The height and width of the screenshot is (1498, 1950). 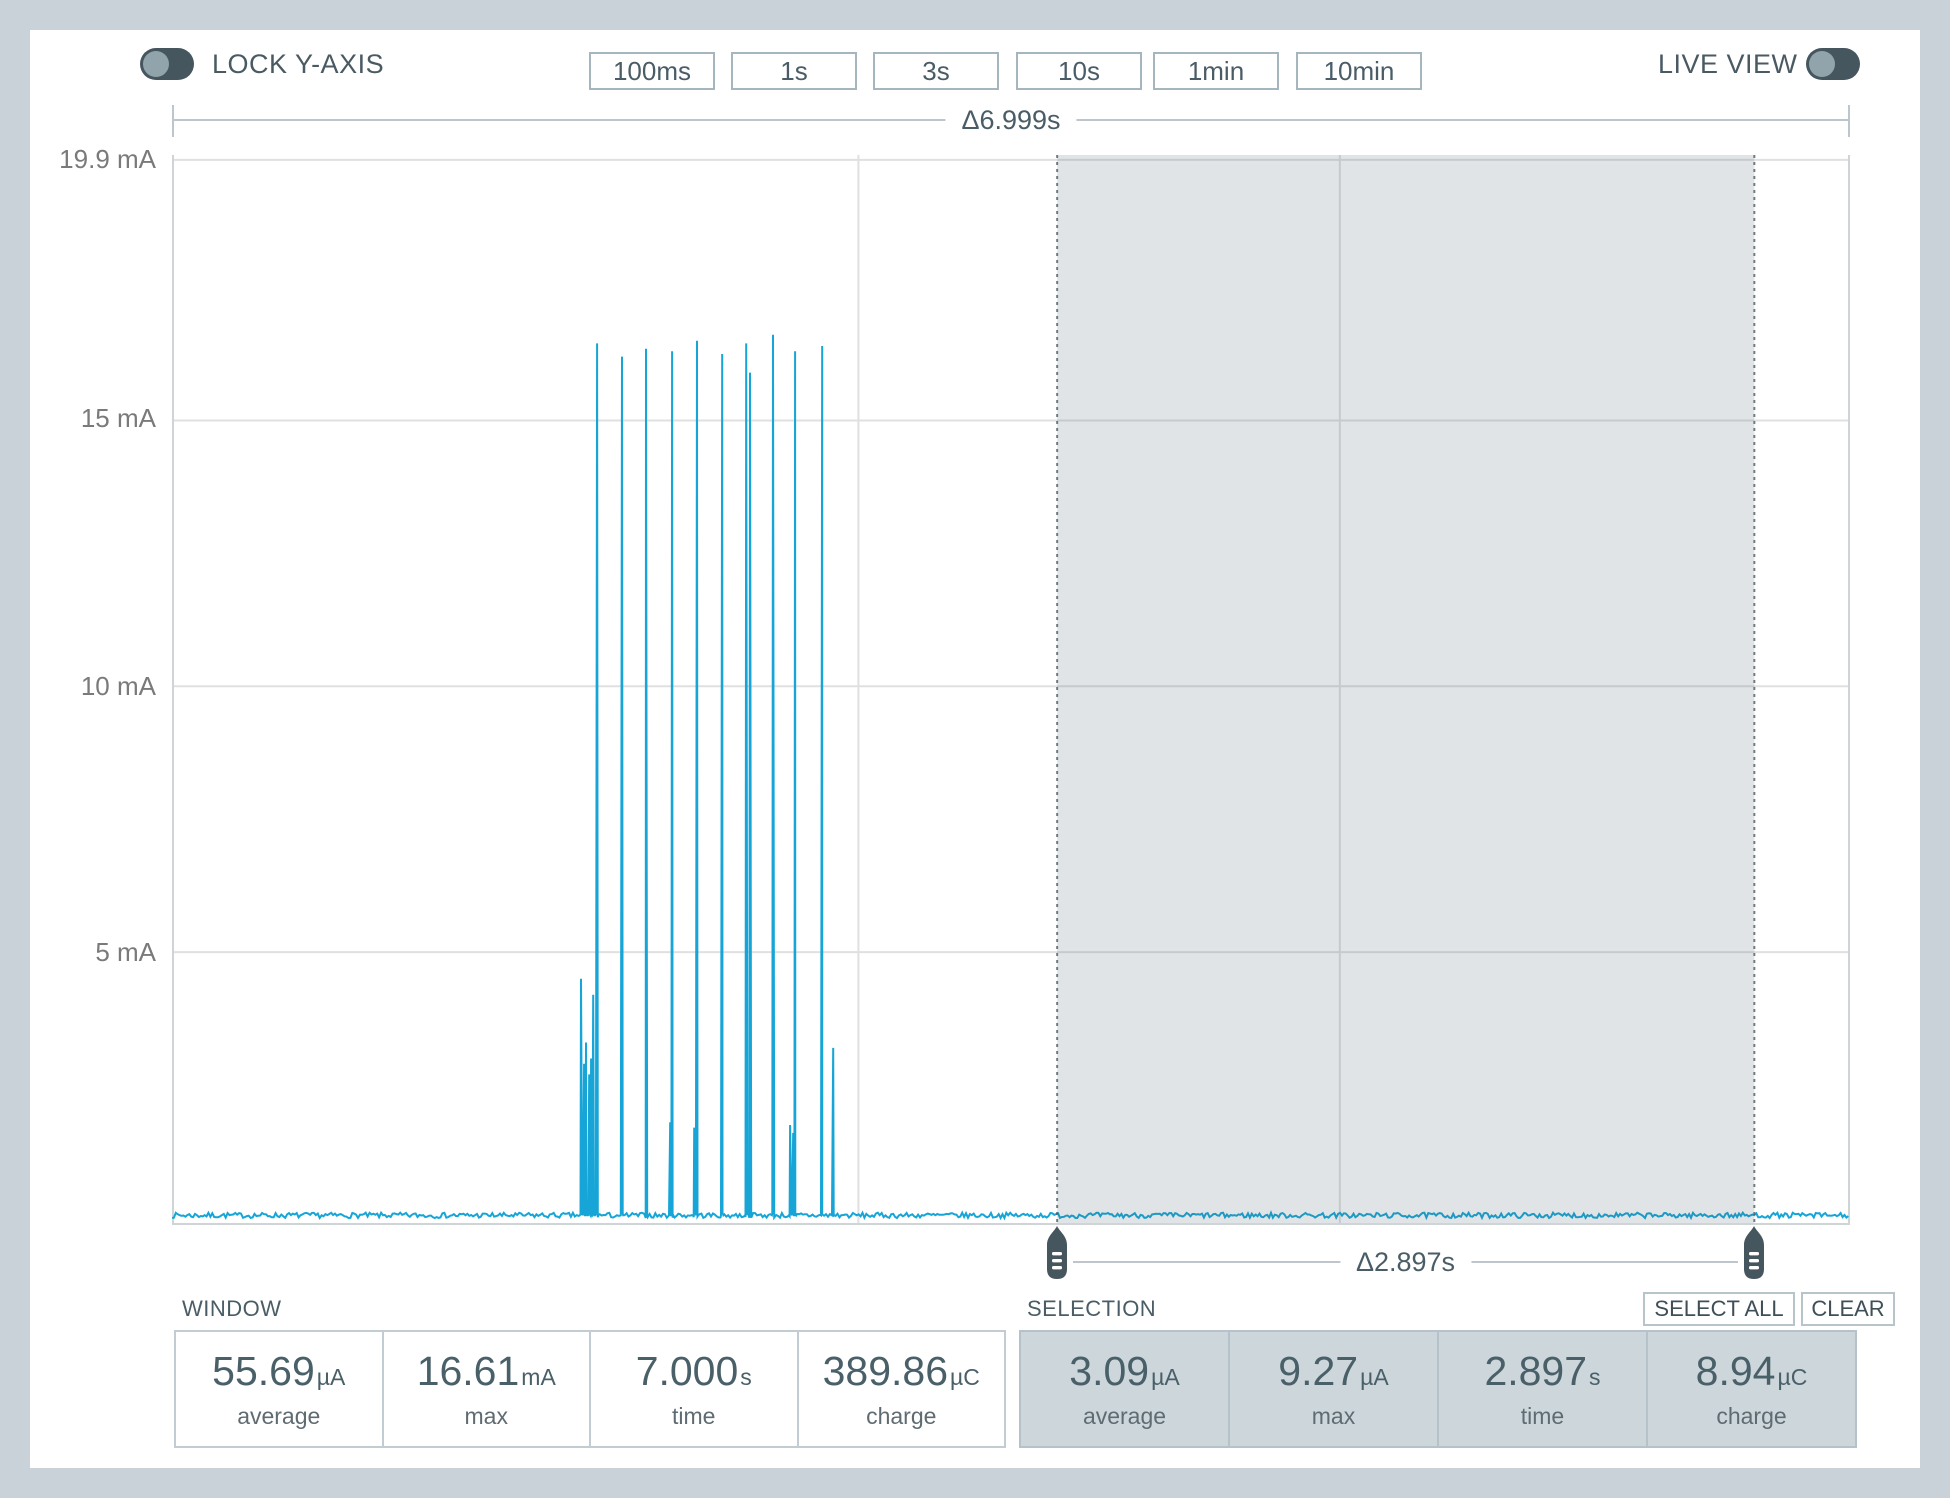 I want to click on time-range-button-100ms: 100ms, so click(x=652, y=71).